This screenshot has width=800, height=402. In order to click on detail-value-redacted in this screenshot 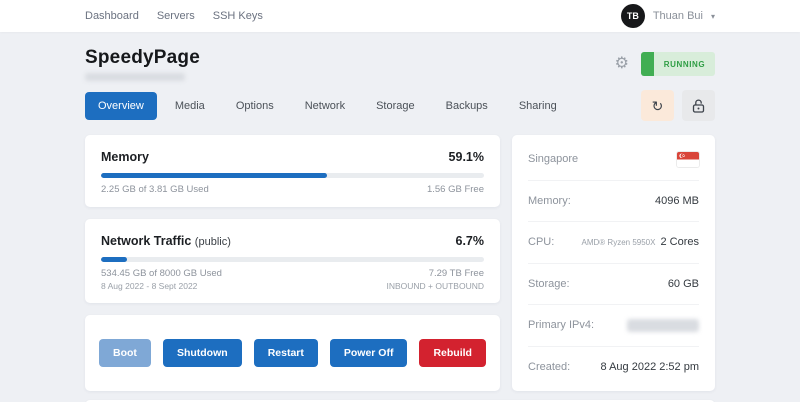, I will do `click(663, 325)`.